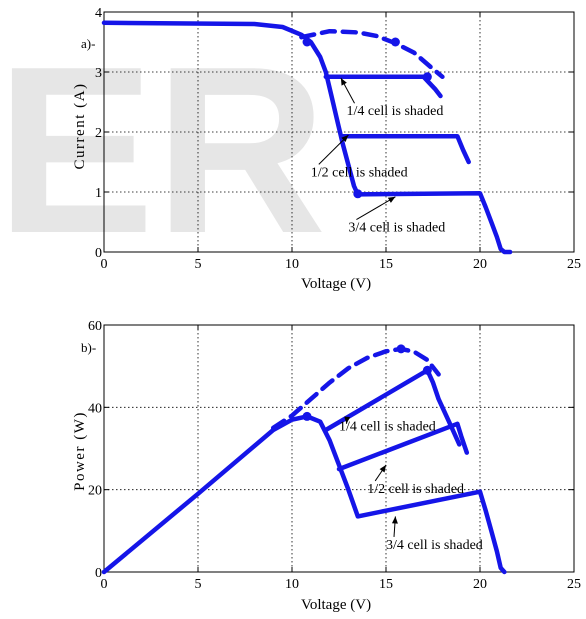  Describe the element at coordinates (95, 326) in the screenshot. I see `y-tick-label: 60` at that location.